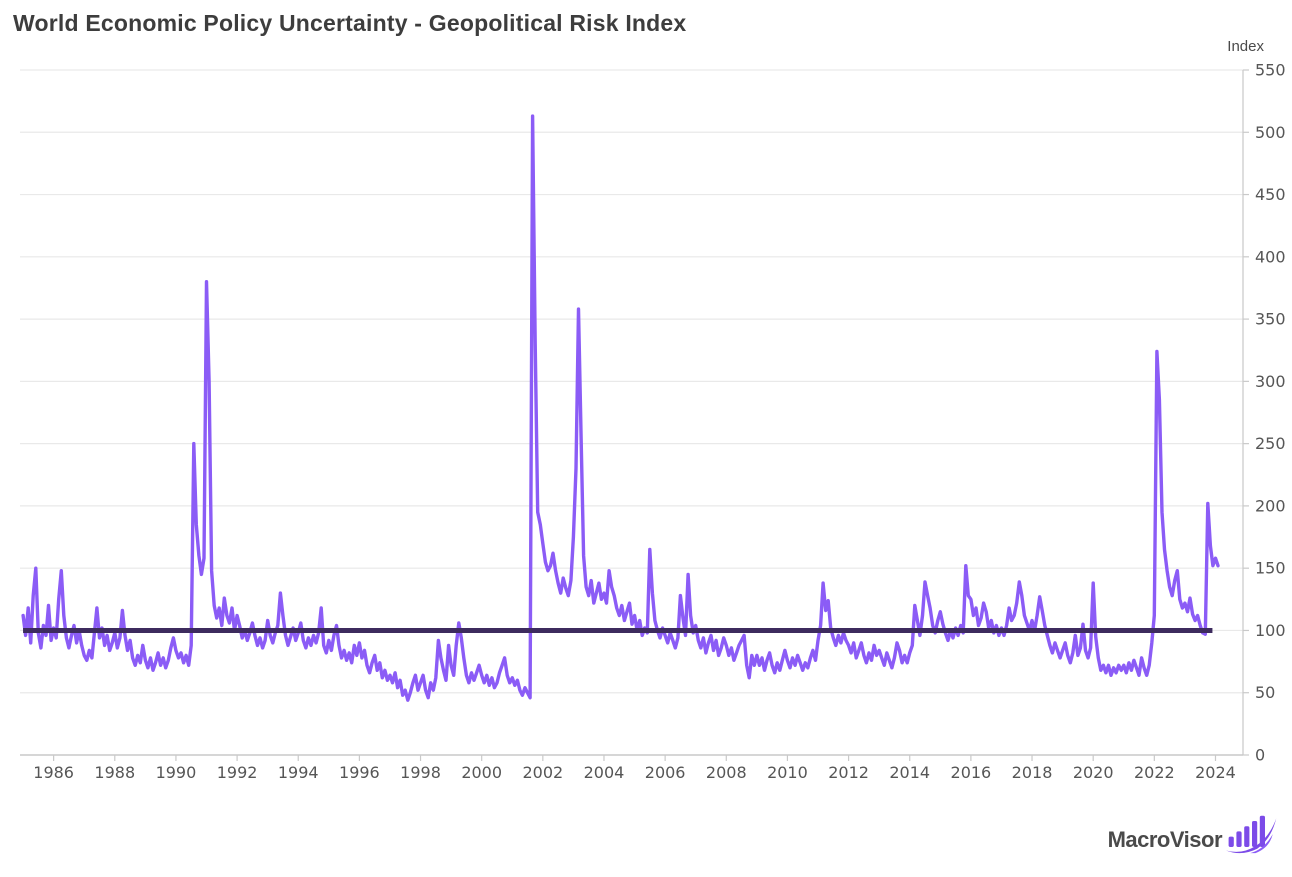 This screenshot has width=1292, height=877. Describe the element at coordinates (1032, 772) in the screenshot. I see `x-tick-label: 2018` at that location.